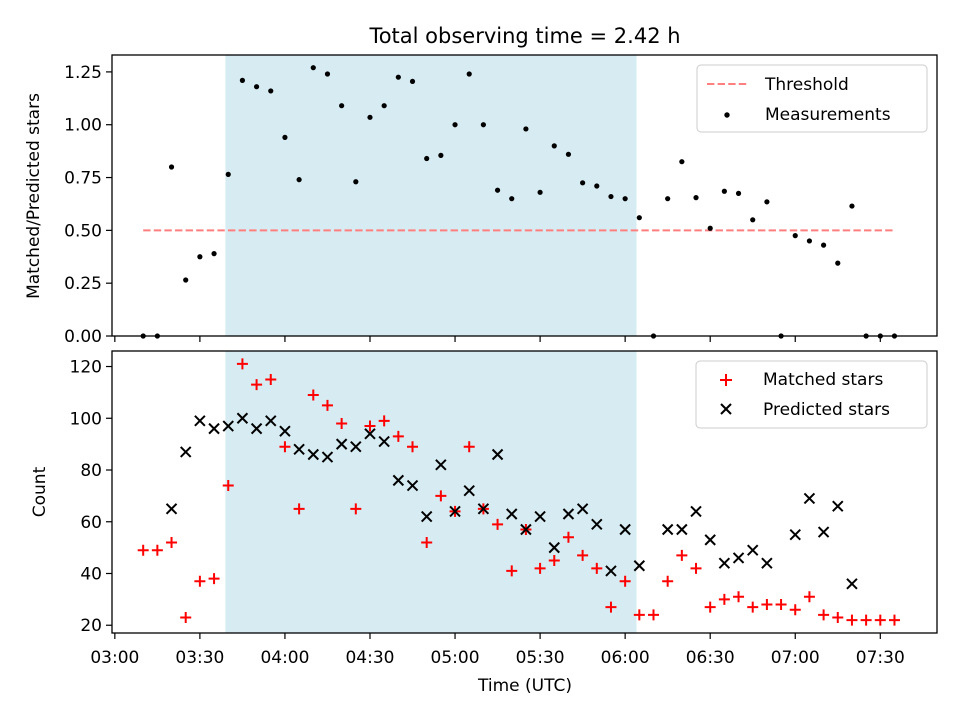 Image resolution: width=960 pixels, height=720 pixels. Describe the element at coordinates (284, 658) in the screenshot. I see `x-tick-label: 04:00` at that location.